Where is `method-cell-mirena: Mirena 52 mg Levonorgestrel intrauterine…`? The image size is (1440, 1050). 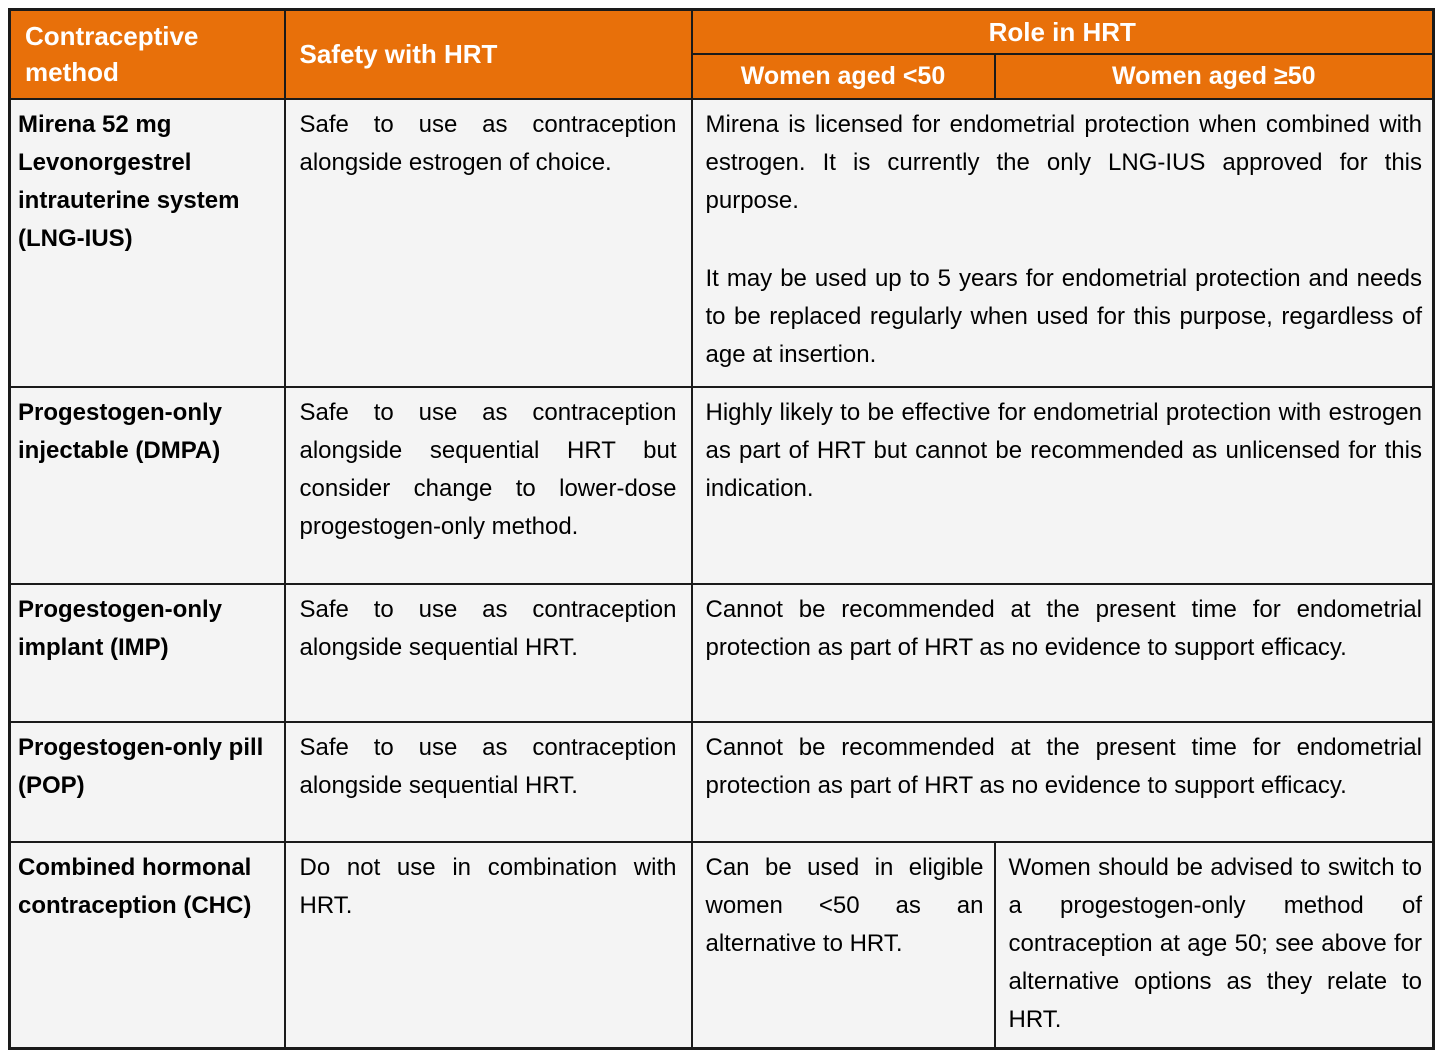
method-cell-mirena: Mirena 52 mg Levonorgestrel intrauterine… is located at coordinates (147, 242).